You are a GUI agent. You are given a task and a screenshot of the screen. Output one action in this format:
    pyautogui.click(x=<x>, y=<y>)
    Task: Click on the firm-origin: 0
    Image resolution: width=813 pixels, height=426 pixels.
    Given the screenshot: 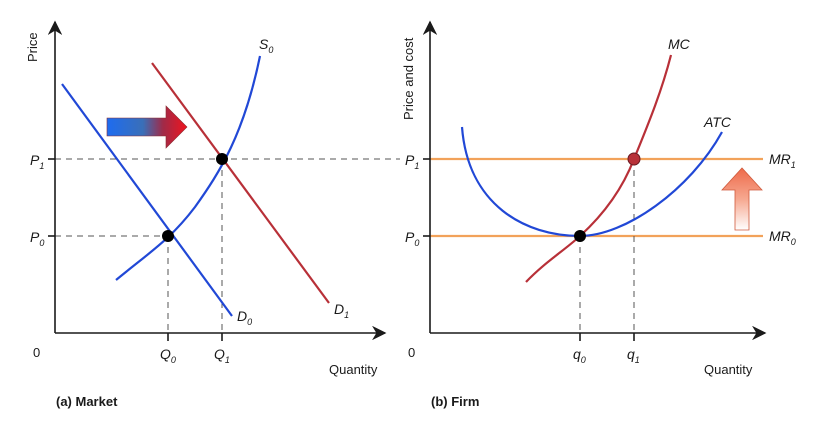 What is the action you would take?
    pyautogui.click(x=411, y=352)
    